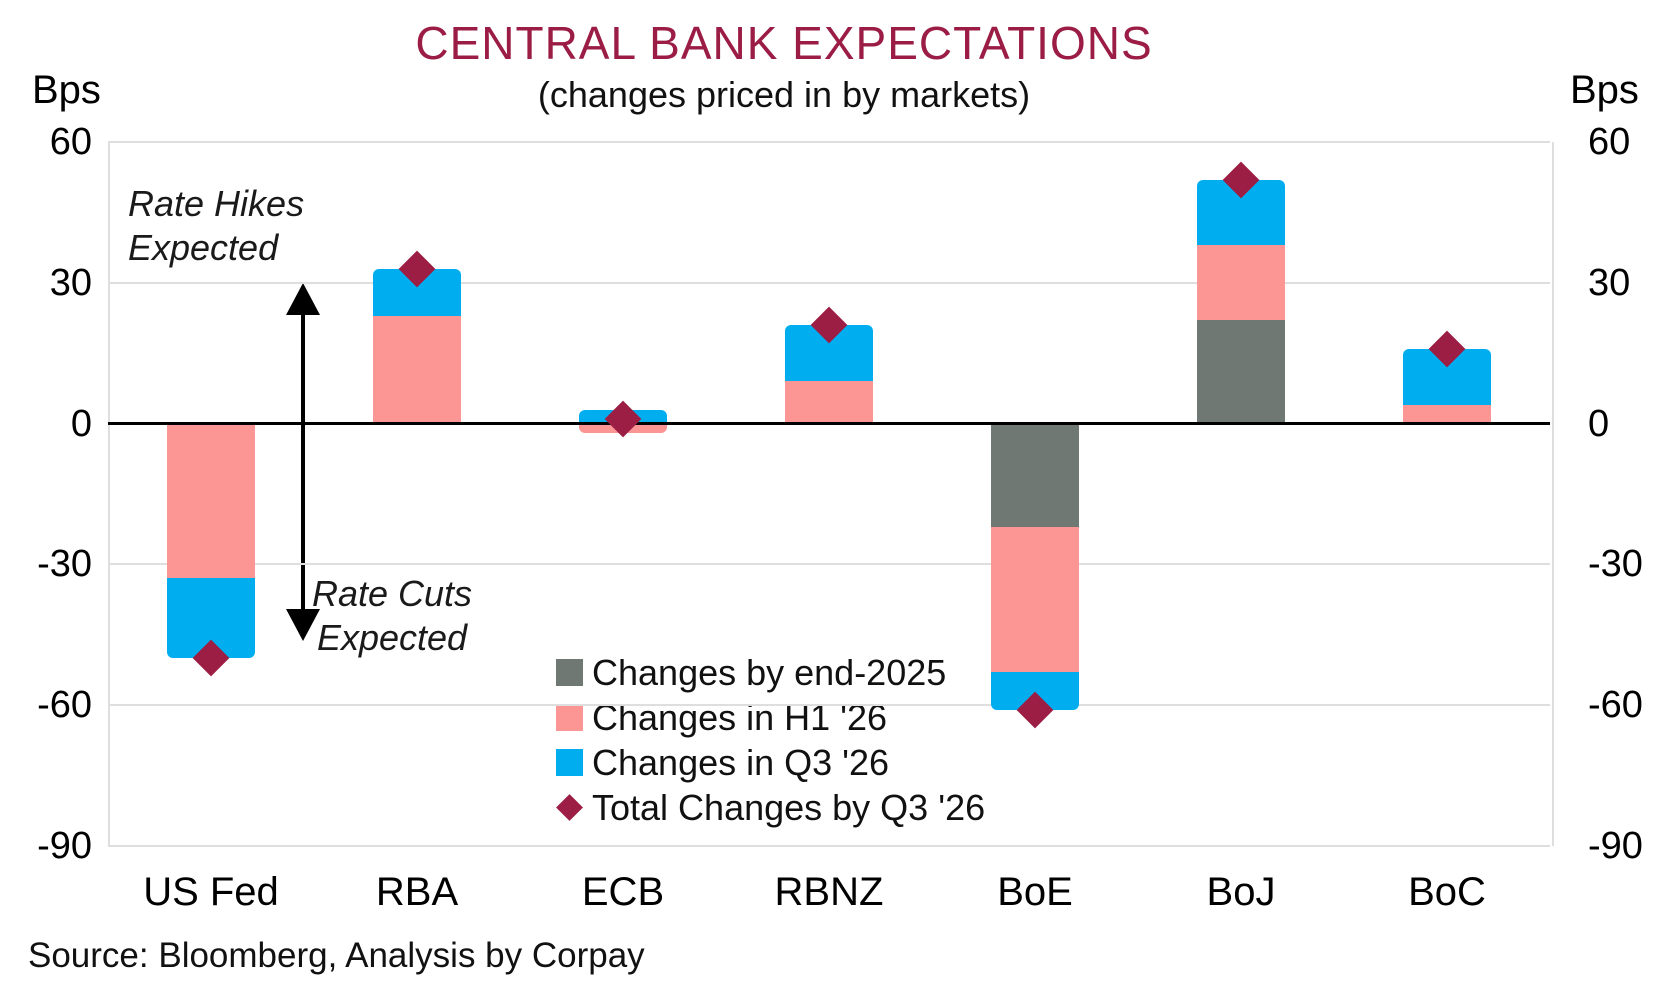 The image size is (1656, 990). I want to click on y-tick-left--60: -60, so click(64, 705).